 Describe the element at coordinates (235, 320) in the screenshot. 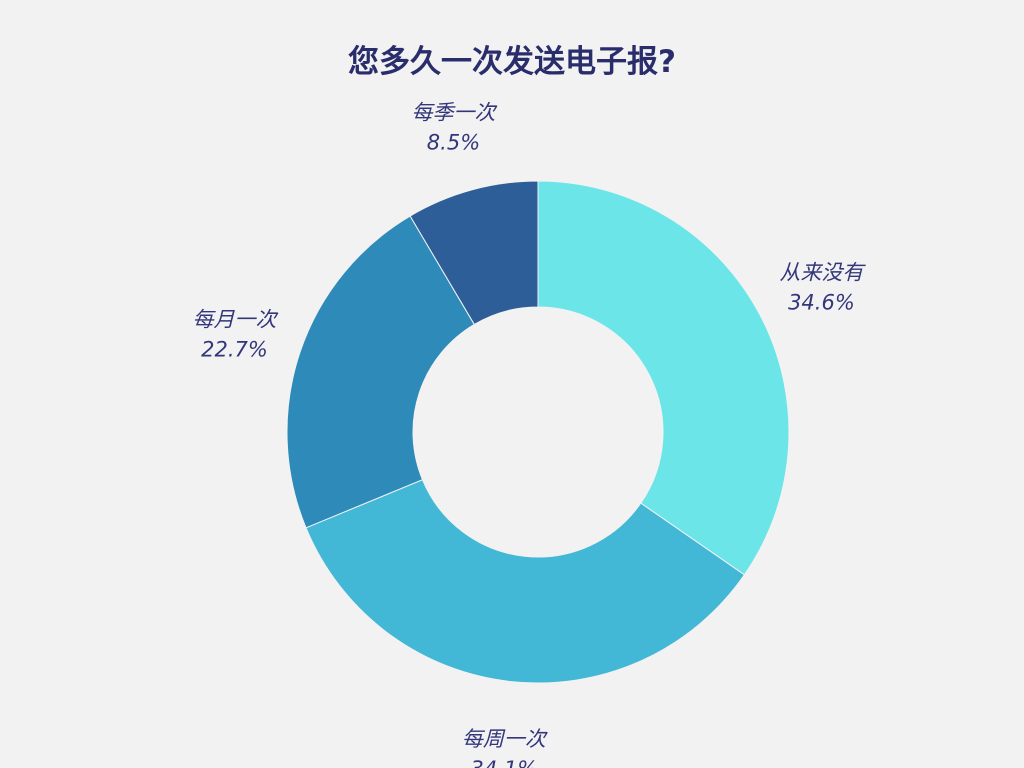

I see `slice-label-2: 每月一次` at that location.